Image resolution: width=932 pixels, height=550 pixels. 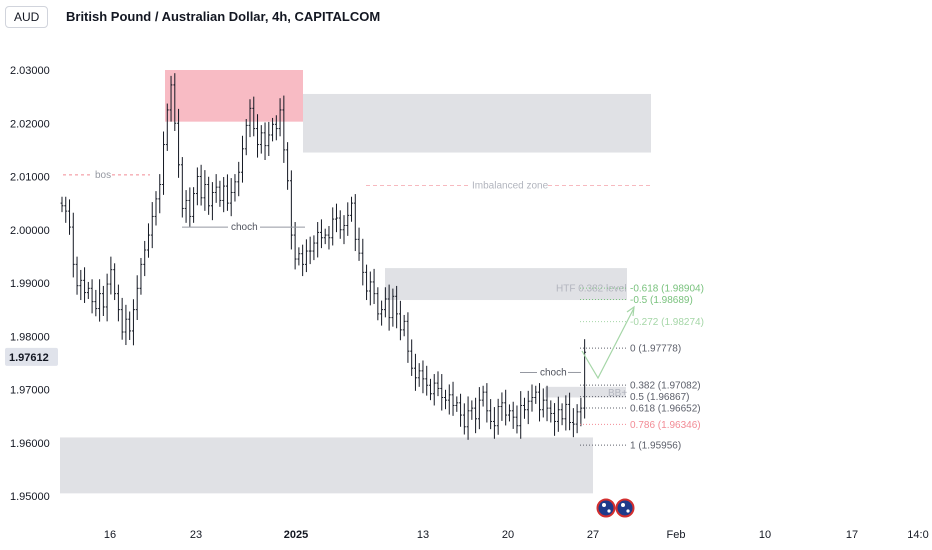 What do you see at coordinates (765, 535) in the screenshot?
I see `x-tick-label: 10` at bounding box center [765, 535].